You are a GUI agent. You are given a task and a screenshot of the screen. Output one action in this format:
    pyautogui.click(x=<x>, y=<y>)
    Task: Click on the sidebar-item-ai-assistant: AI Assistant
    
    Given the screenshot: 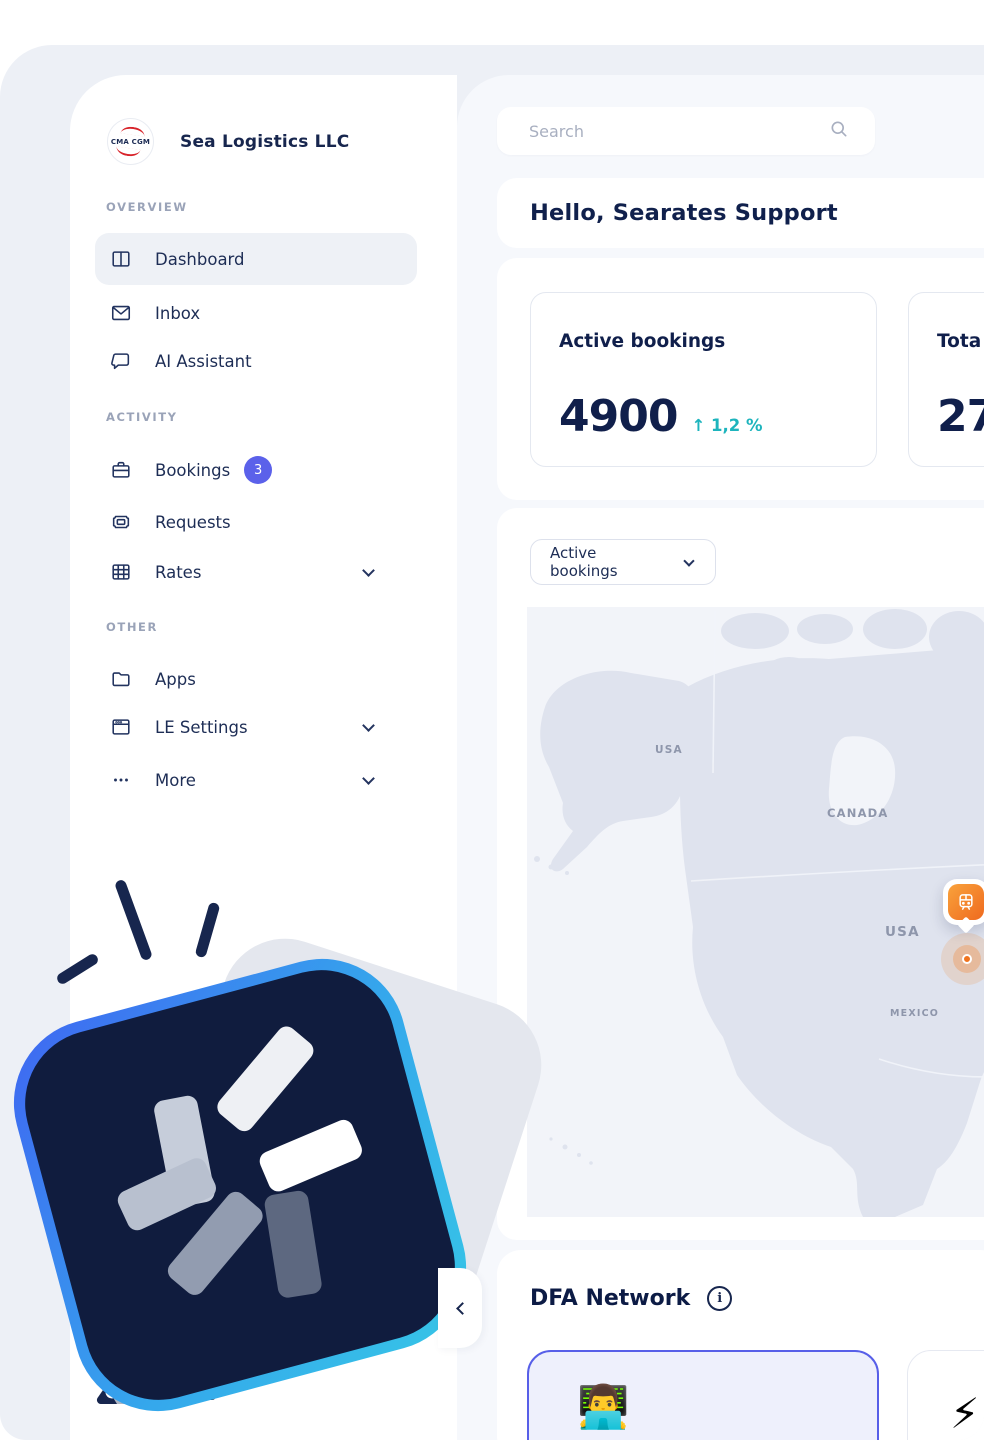 What is the action you would take?
    pyautogui.click(x=256, y=361)
    